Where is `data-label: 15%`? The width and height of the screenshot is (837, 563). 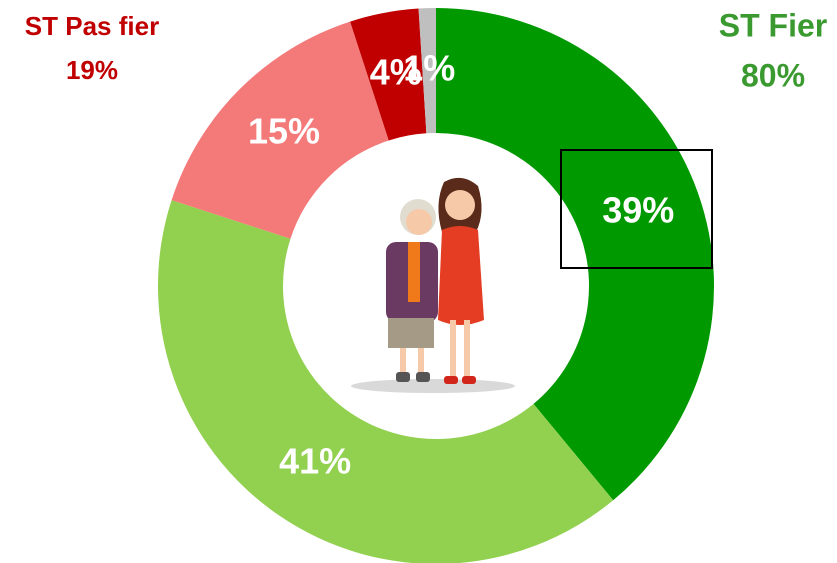 data-label: 15% is located at coordinates (284, 130).